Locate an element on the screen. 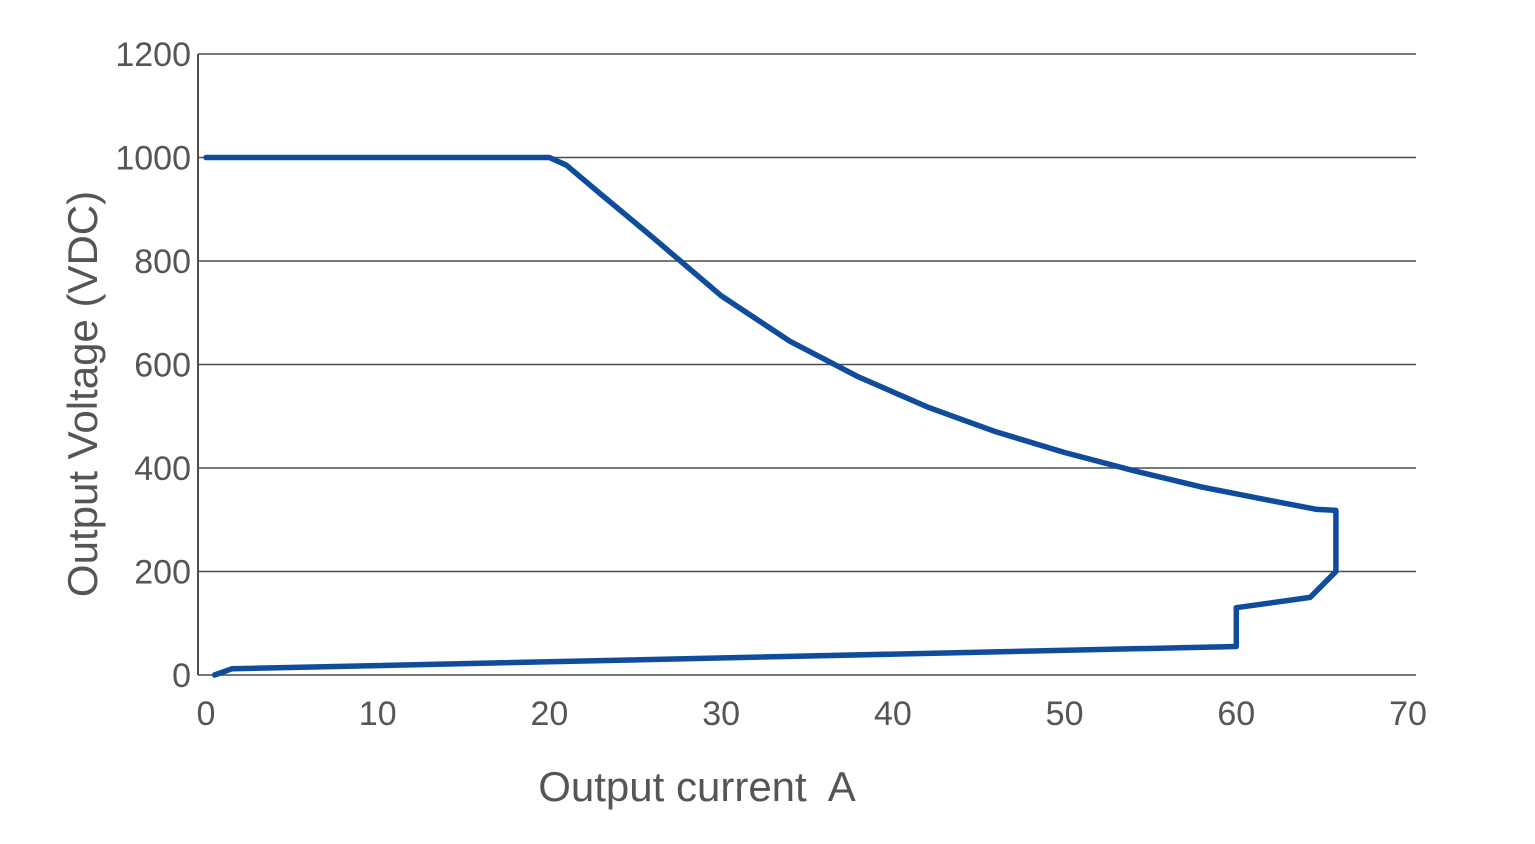 The height and width of the screenshot is (844, 1535). x-tick-labels: 0 10 20 30 40 50 60 70 is located at coordinates (812, 714).